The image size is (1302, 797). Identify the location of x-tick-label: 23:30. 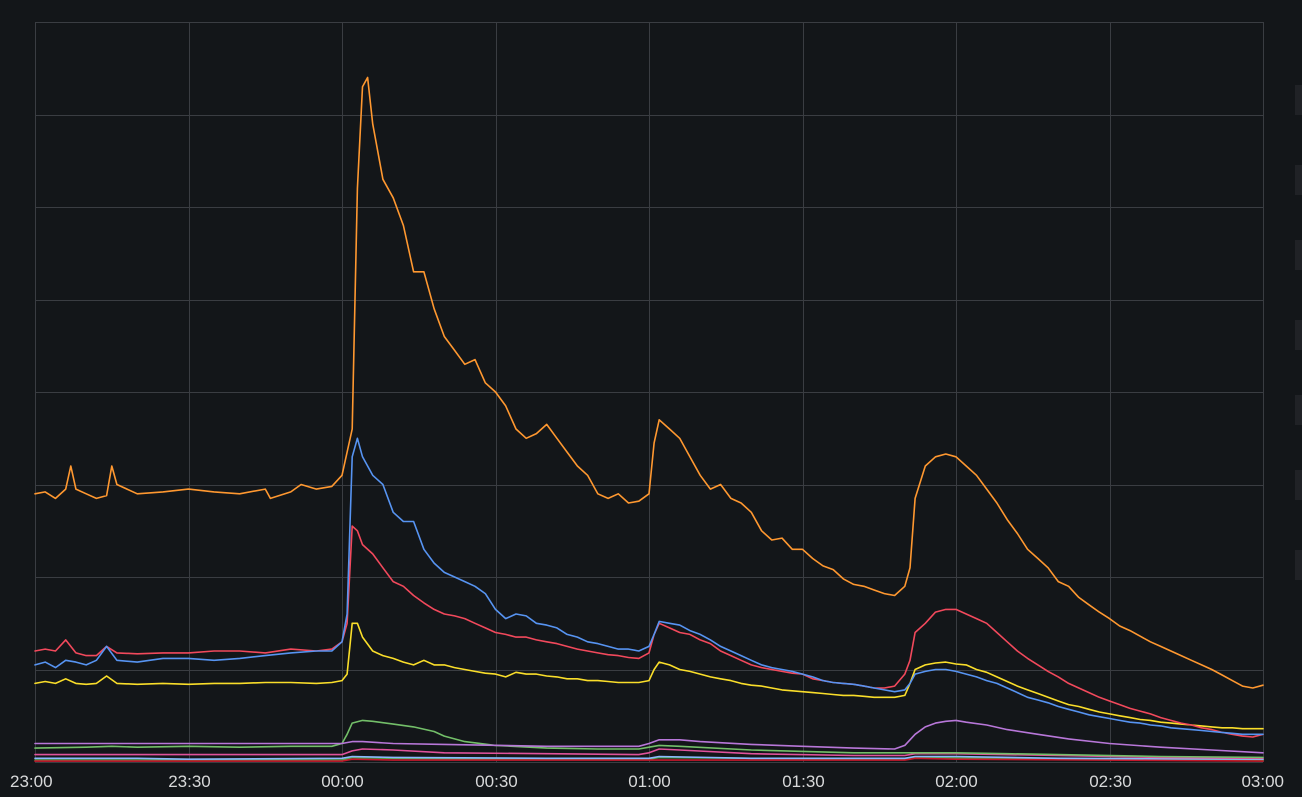
(189, 781).